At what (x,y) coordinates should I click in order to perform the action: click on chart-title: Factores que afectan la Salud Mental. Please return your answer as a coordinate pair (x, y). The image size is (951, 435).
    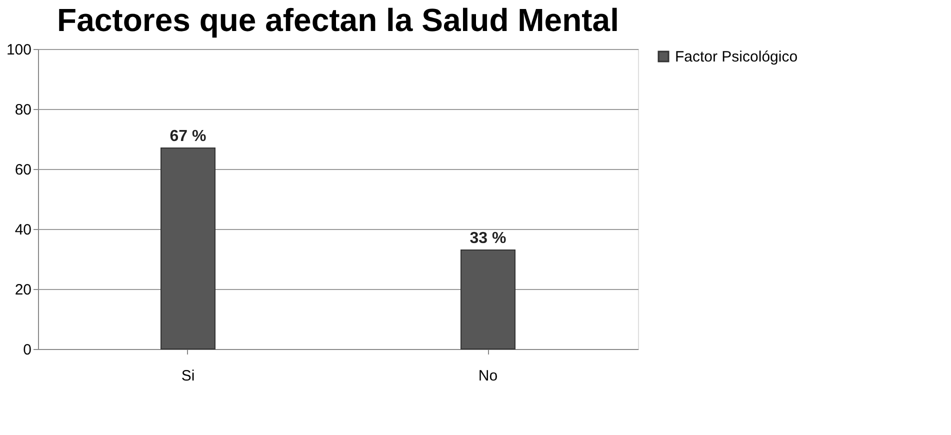
    Looking at the image, I should click on (338, 20).